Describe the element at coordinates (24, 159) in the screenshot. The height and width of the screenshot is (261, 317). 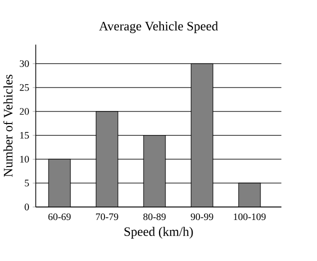
I see `y-tick-label: 10` at that location.